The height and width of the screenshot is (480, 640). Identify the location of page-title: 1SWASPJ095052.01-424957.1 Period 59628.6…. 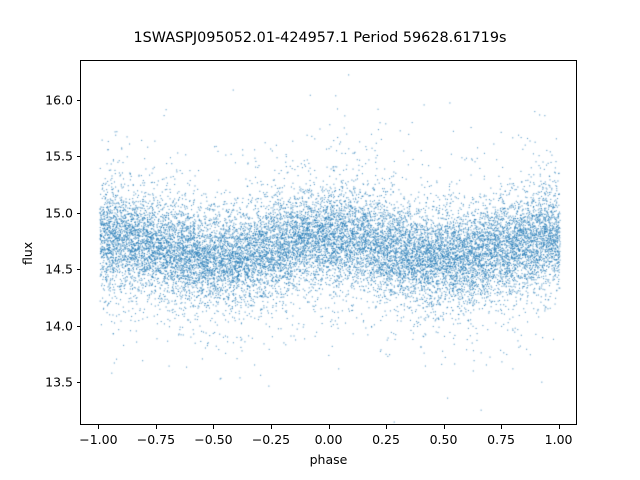
(320, 38).